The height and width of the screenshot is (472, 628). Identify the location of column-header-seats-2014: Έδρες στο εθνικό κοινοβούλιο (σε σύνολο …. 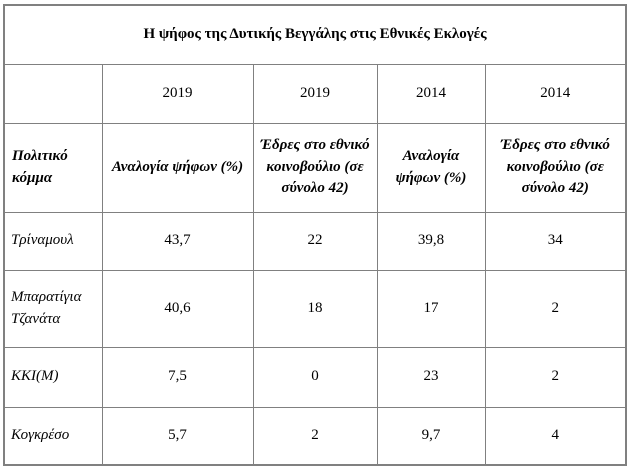
(555, 167).